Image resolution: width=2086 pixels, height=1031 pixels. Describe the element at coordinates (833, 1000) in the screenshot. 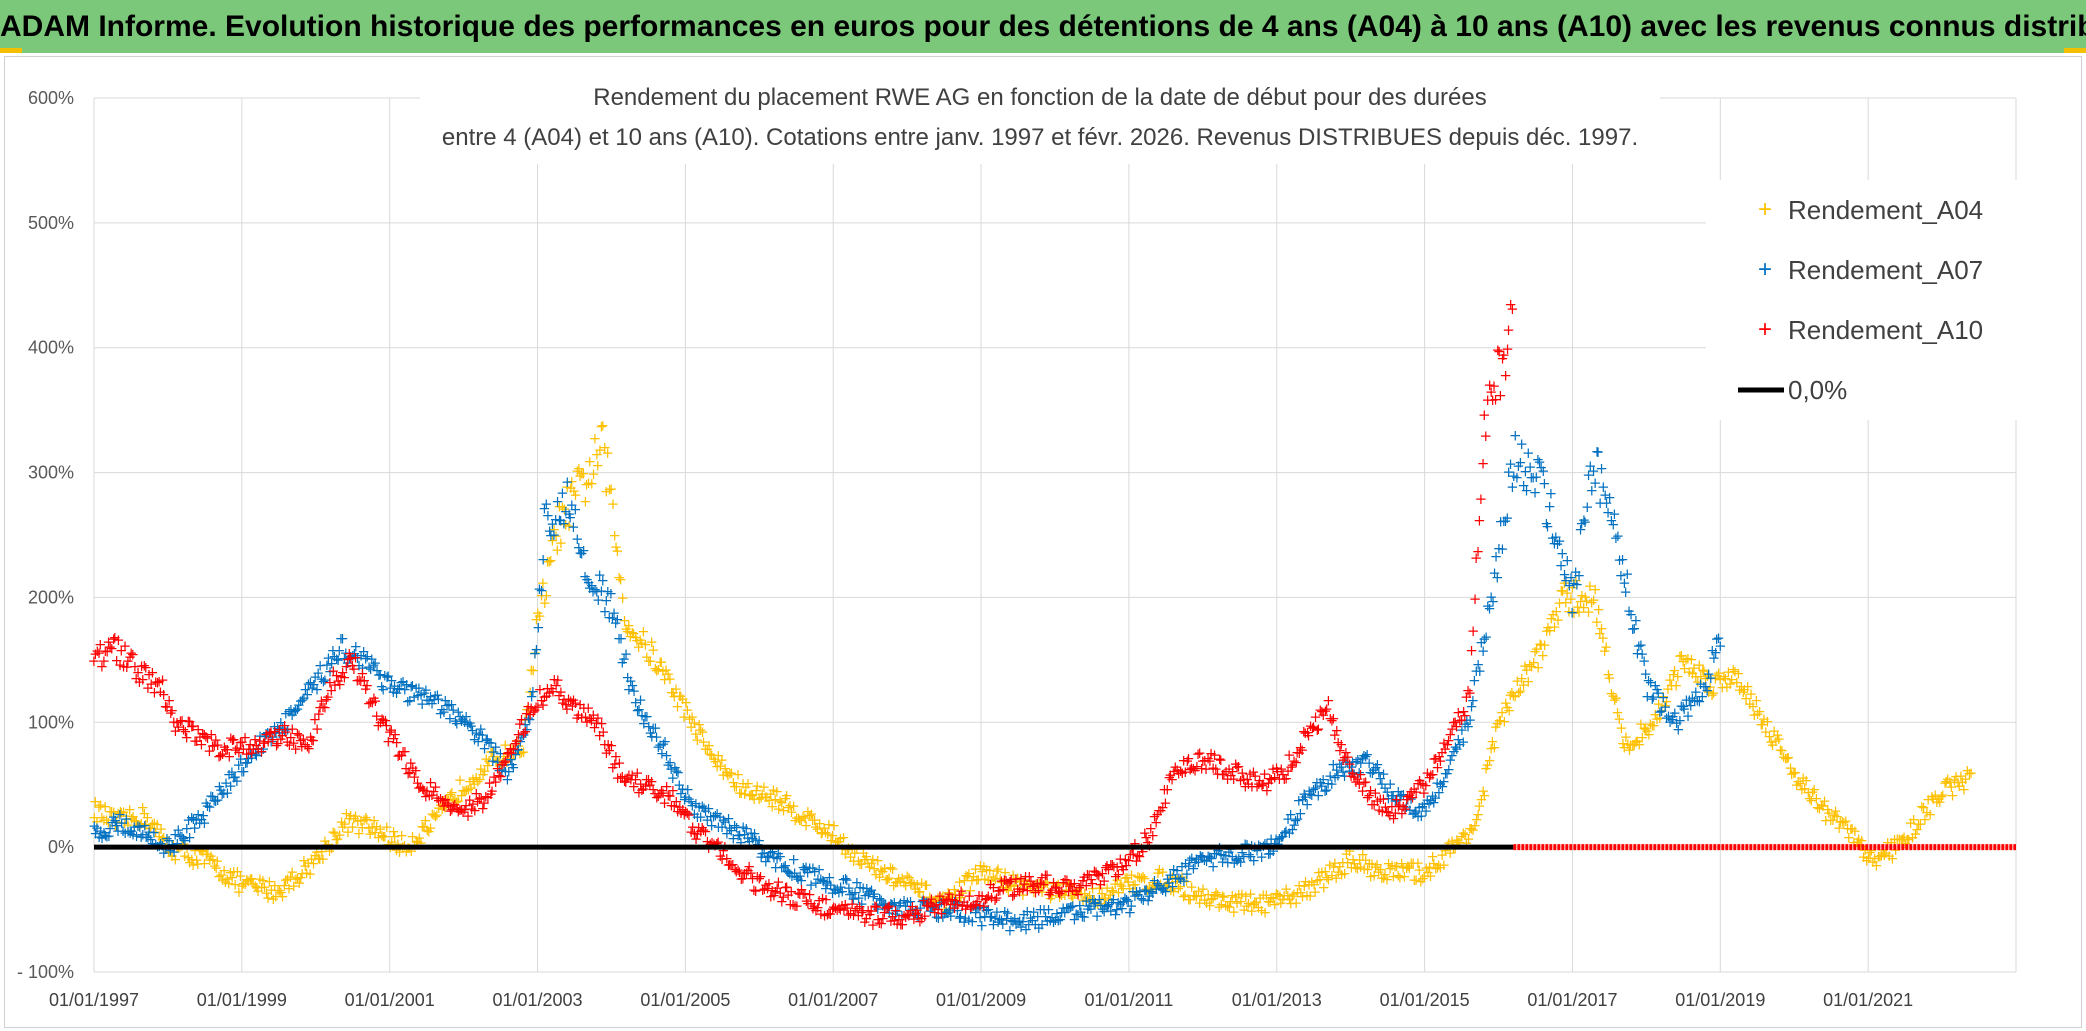

I see `x-tick-label: 01/01/2007` at that location.